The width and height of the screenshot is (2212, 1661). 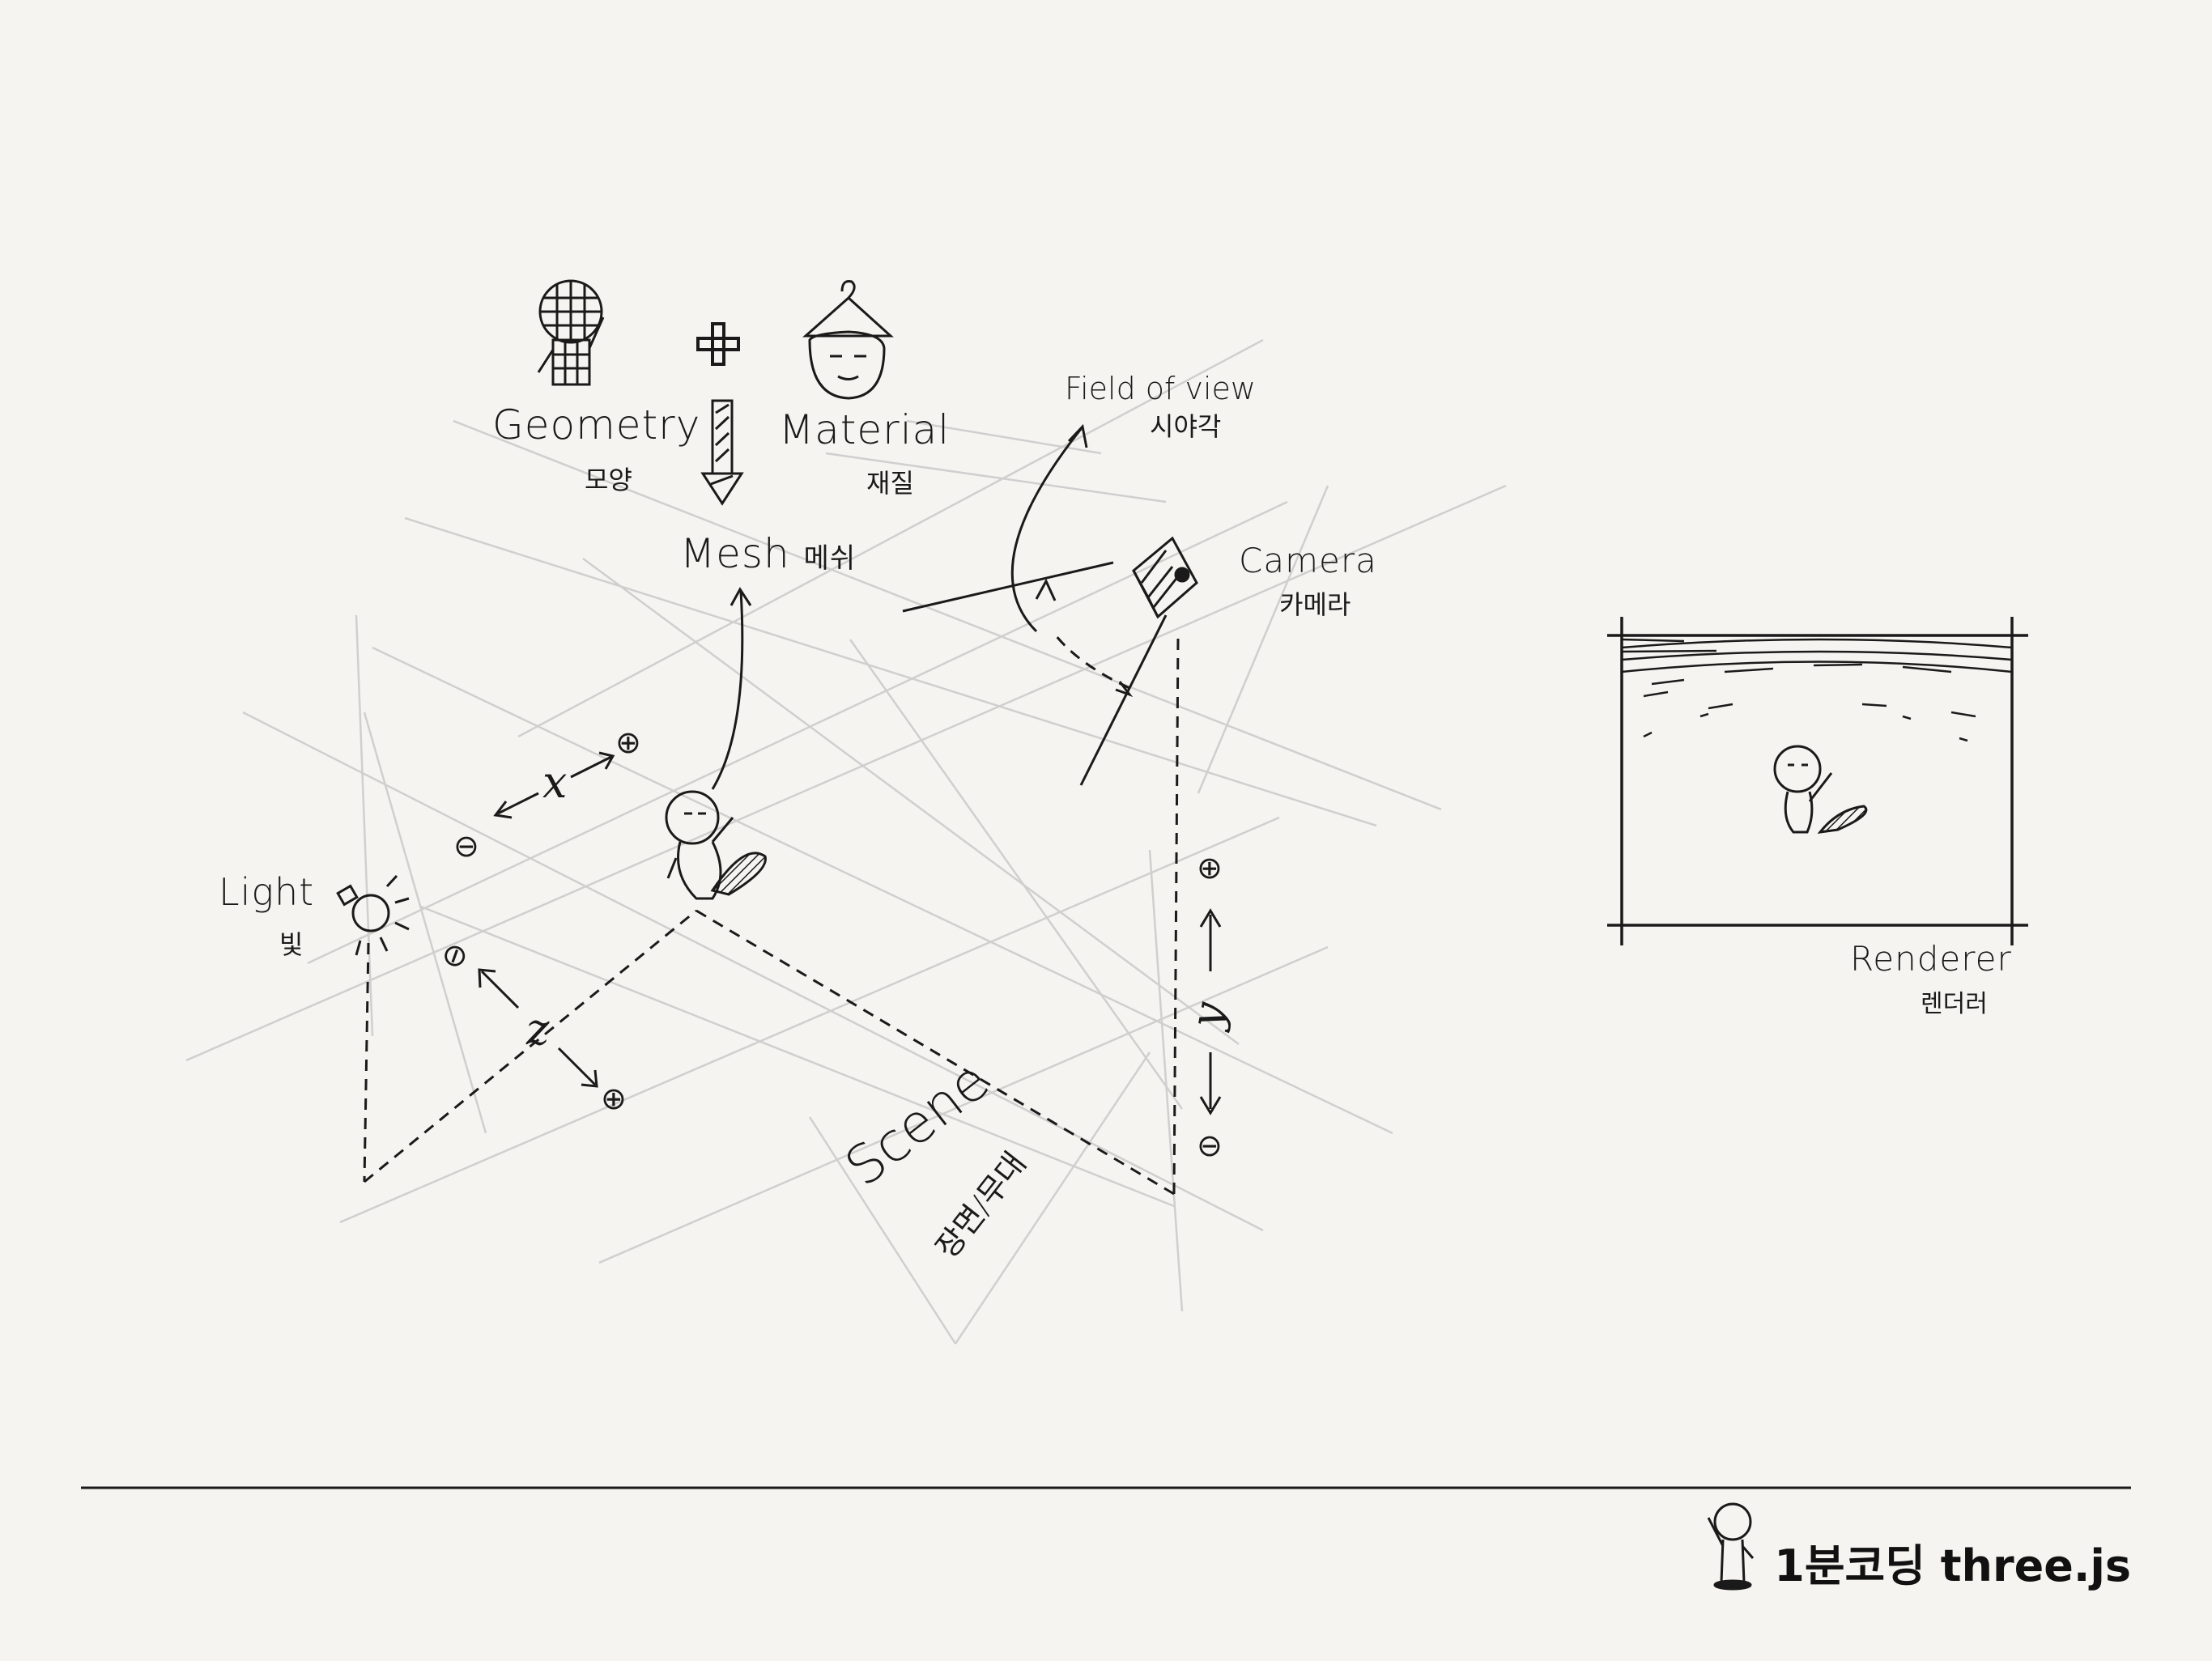 I want to click on material-label: Material, so click(x=865, y=430).